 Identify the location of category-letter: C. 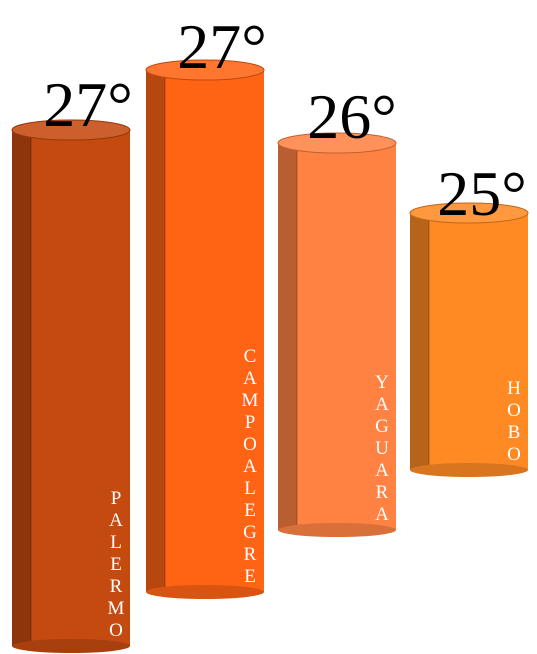
(250, 356).